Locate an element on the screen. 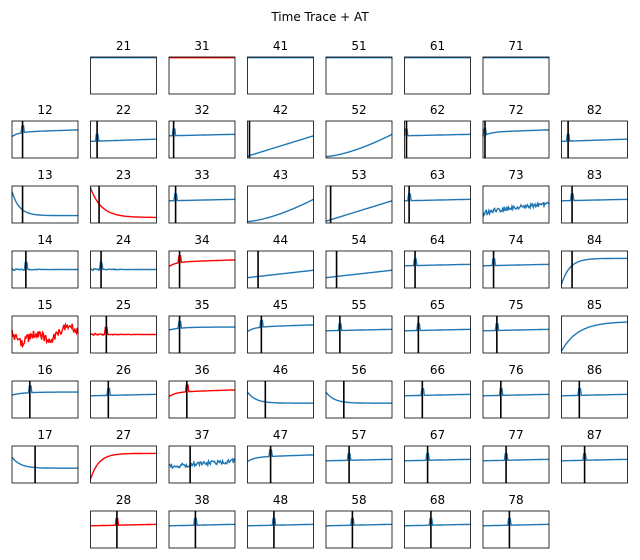 This screenshot has width=640, height=560. panel-48: 48 is located at coordinates (280, 521).